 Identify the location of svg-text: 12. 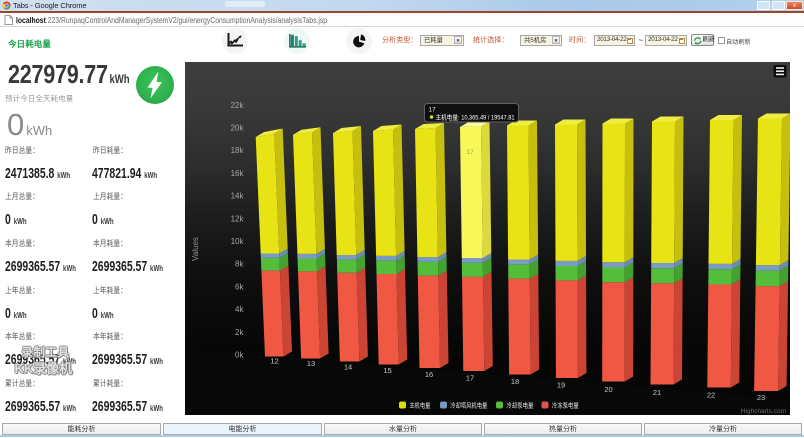
(274, 361).